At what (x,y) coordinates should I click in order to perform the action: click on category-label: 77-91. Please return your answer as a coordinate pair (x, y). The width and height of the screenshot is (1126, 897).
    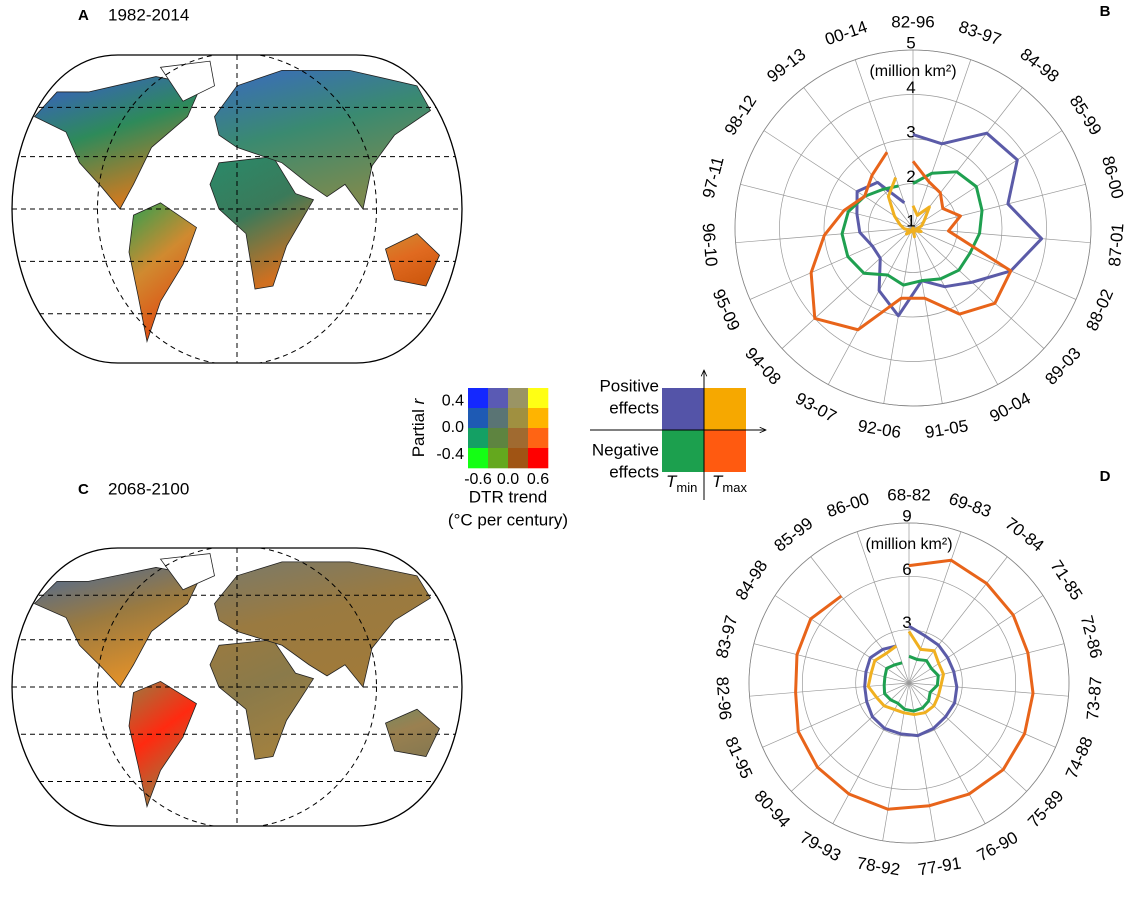
    Looking at the image, I should click on (940, 866).